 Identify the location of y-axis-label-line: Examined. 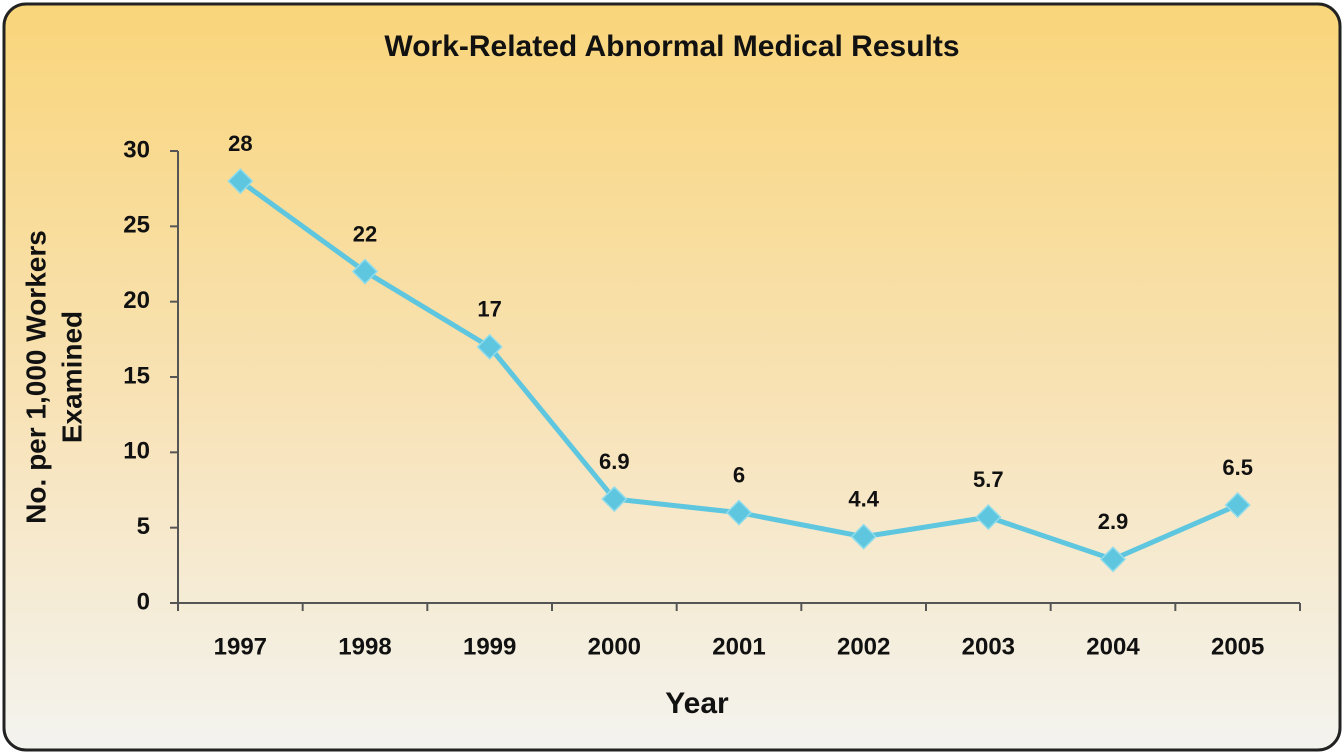
(71, 377).